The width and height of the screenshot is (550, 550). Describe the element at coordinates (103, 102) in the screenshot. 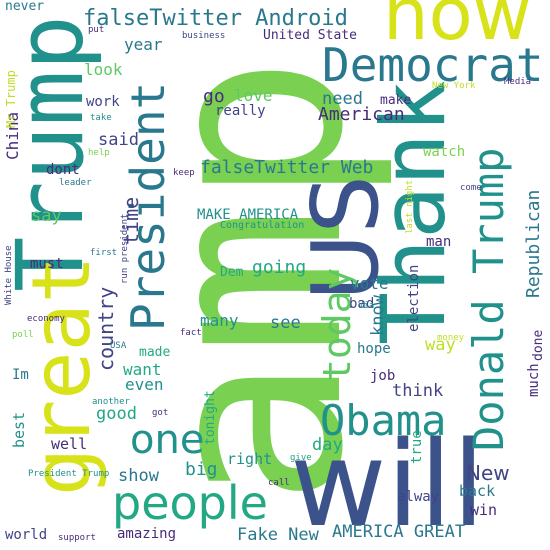

I see `word-work: work` at that location.